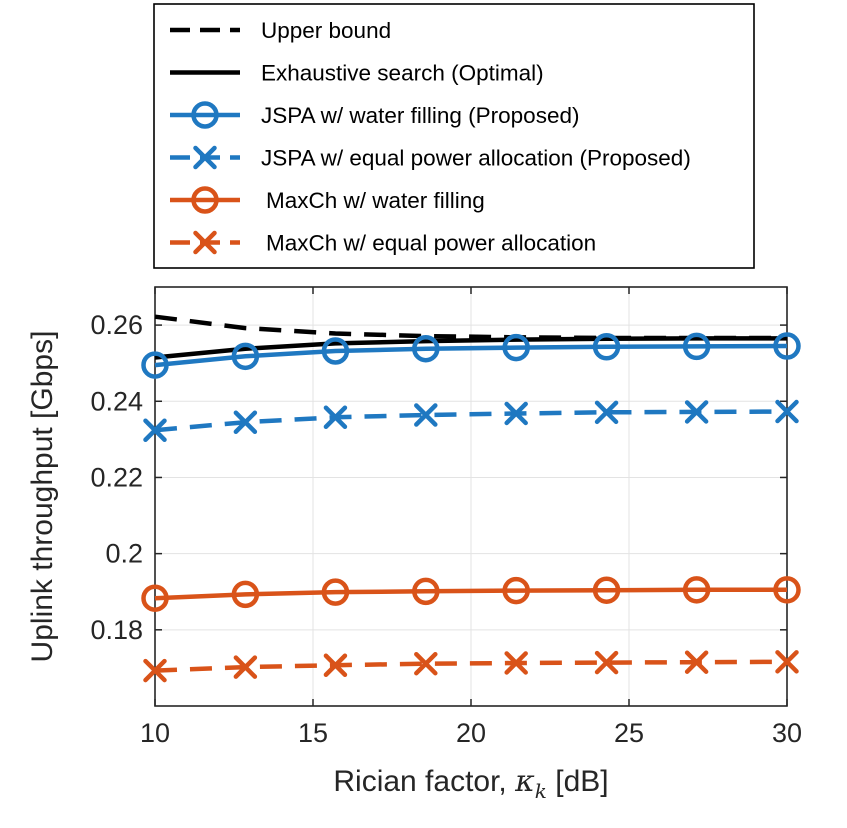 The width and height of the screenshot is (847, 828). Describe the element at coordinates (326, 30) in the screenshot. I see `legend-label: Upper bound` at that location.